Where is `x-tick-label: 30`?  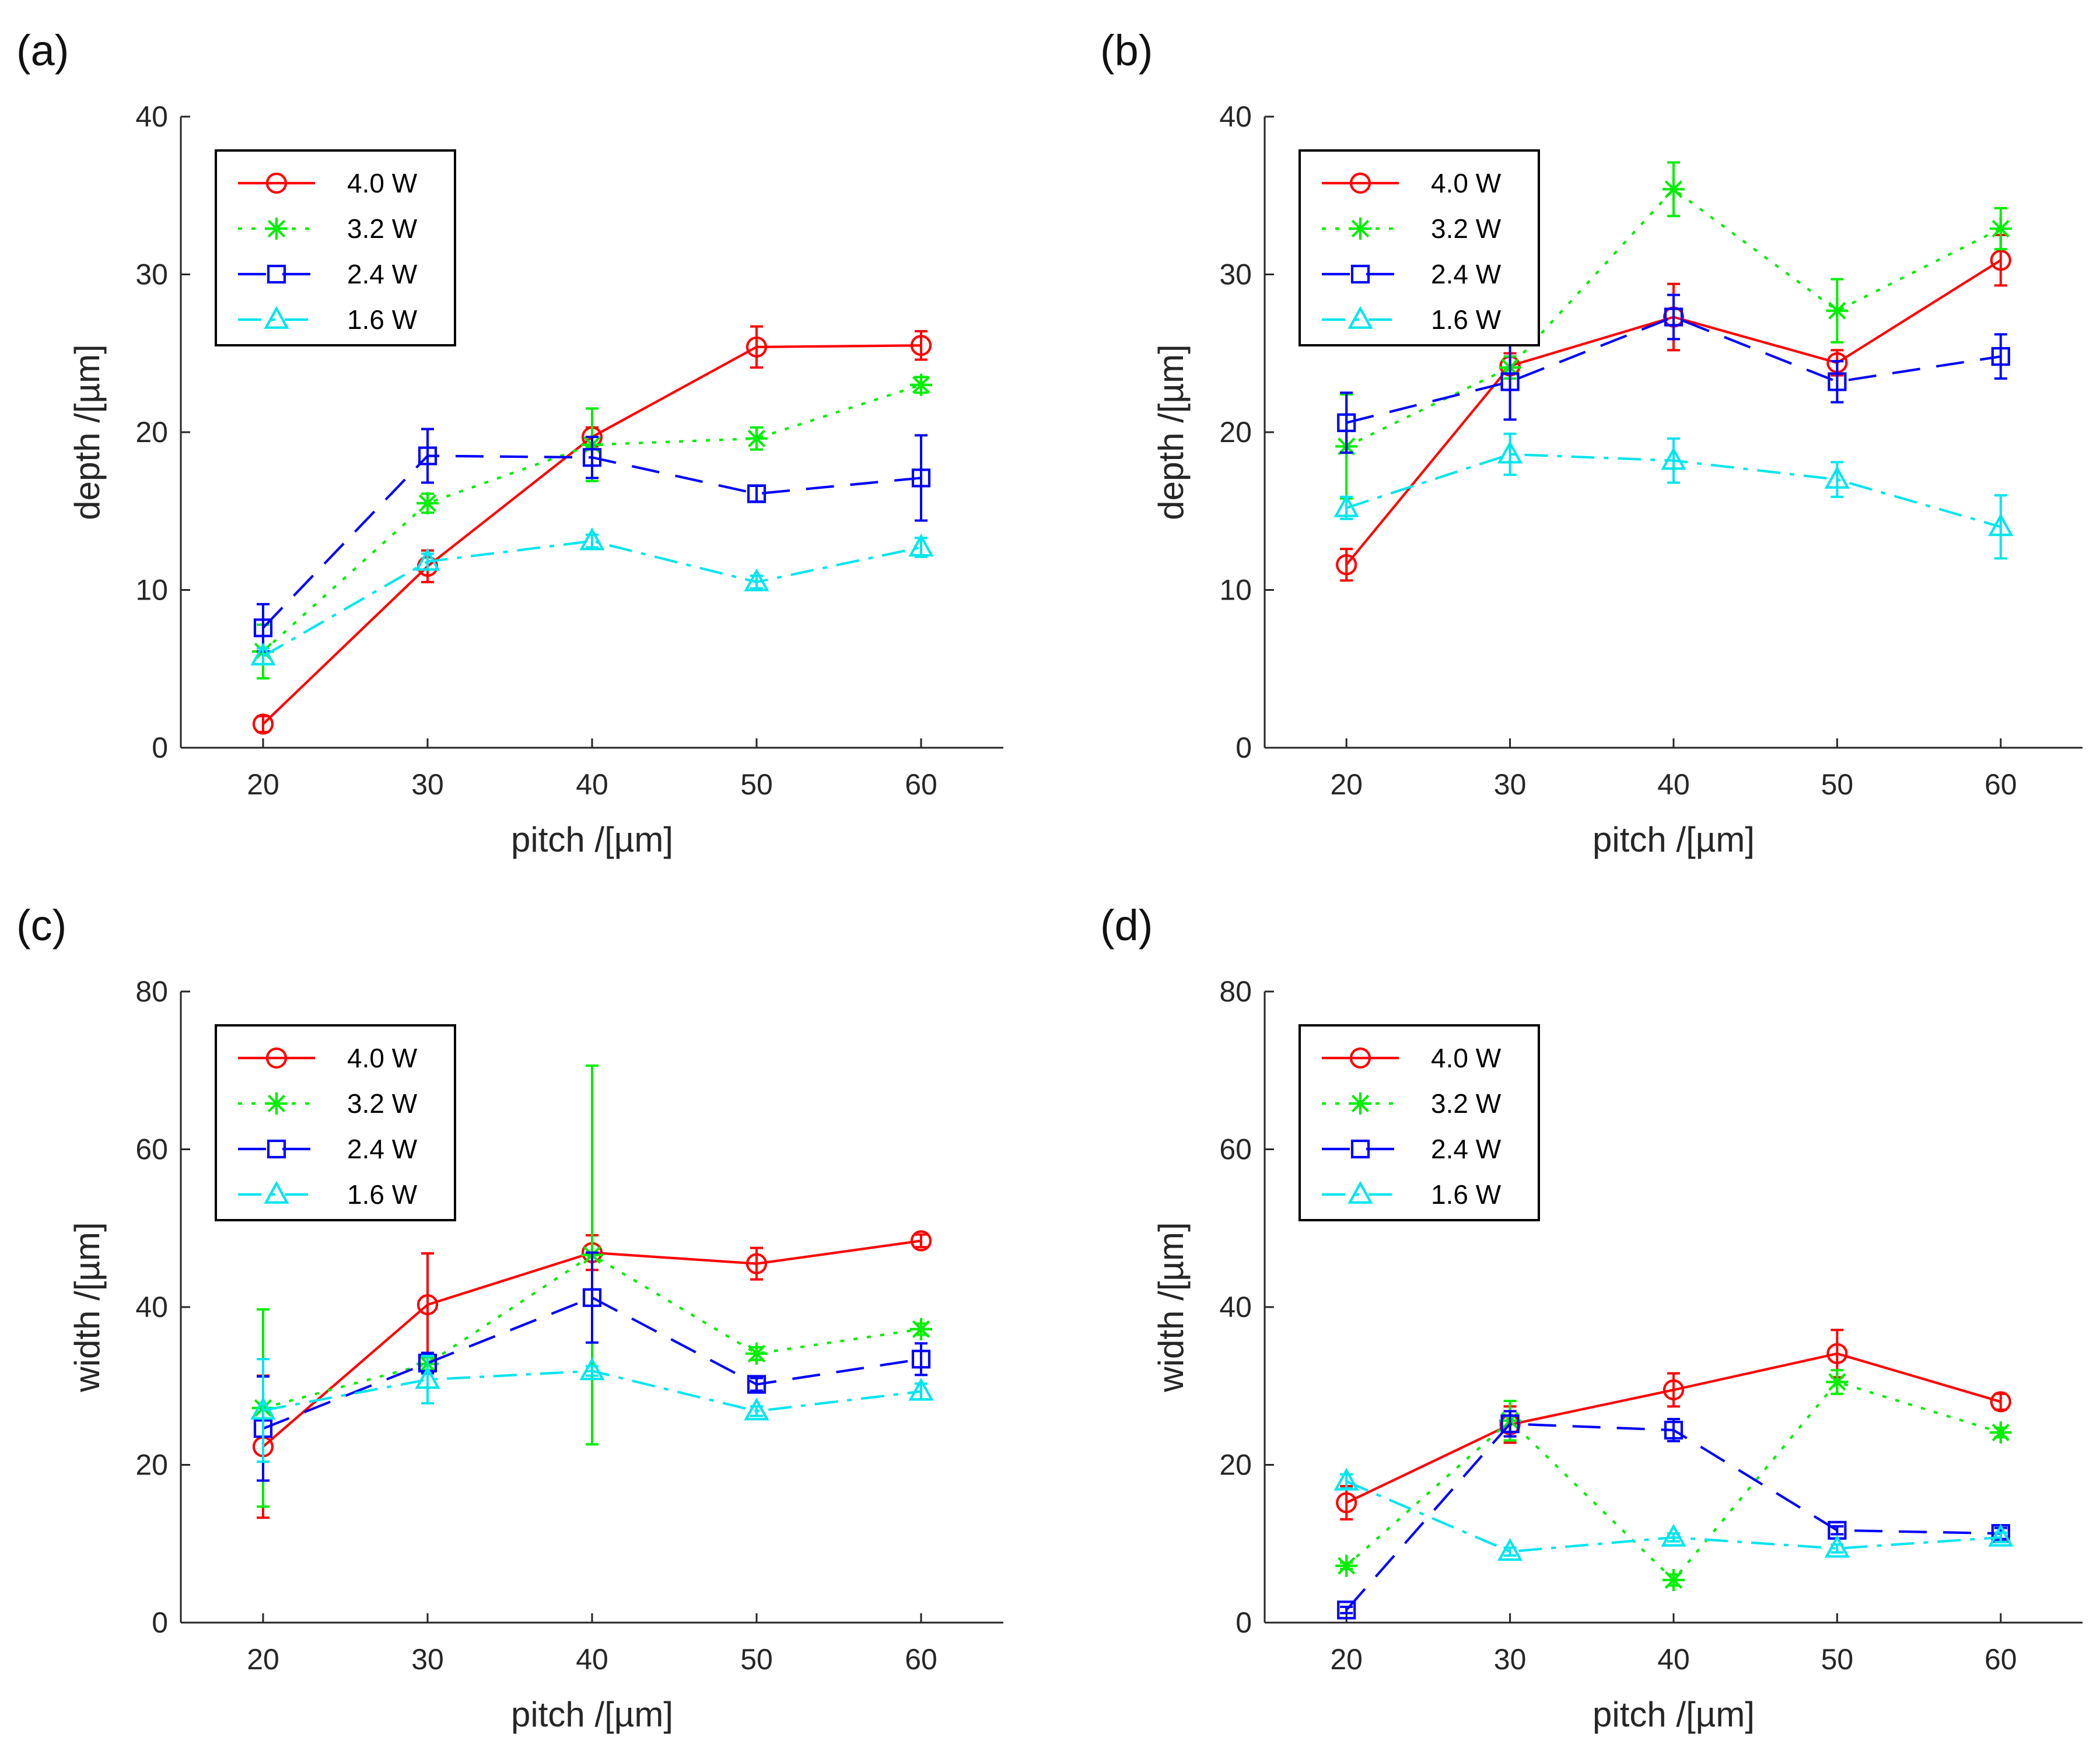 x-tick-label: 30 is located at coordinates (1510, 1659).